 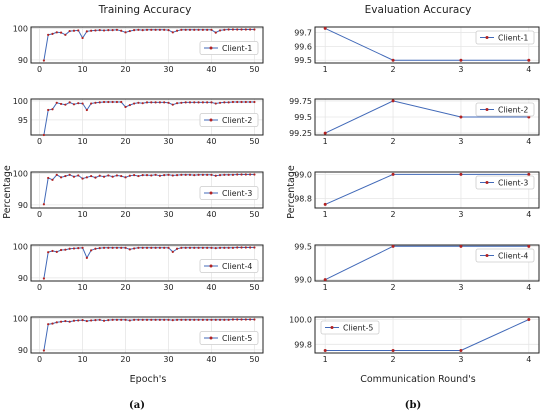 What do you see at coordinates (125, 214) in the screenshot?
I see `x-tick-label: 20` at bounding box center [125, 214].